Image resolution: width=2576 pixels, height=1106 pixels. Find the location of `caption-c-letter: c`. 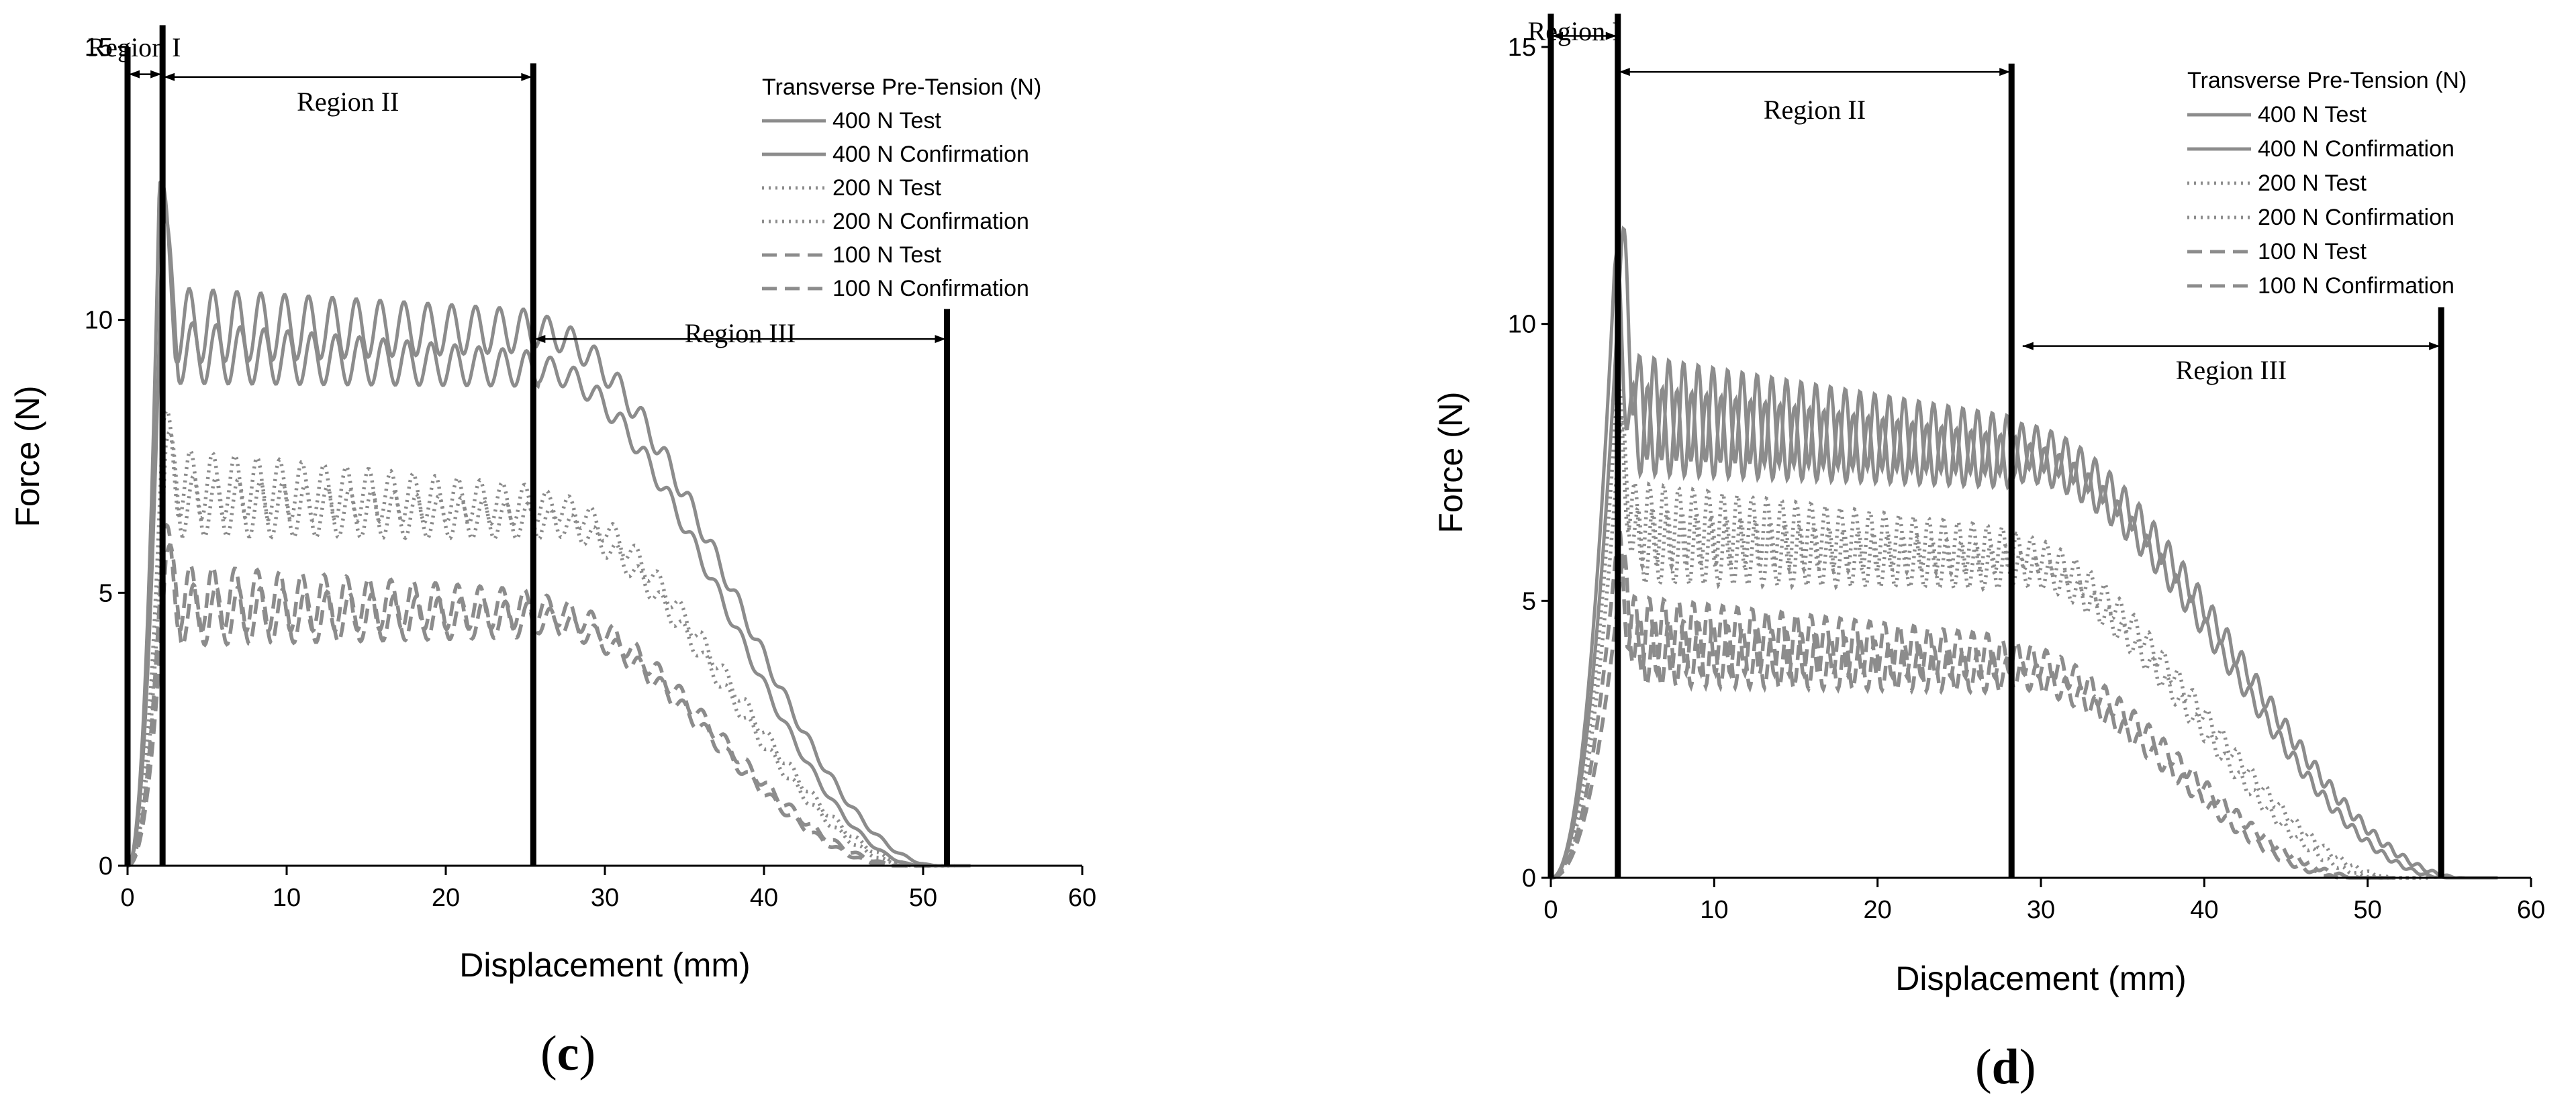

caption-c-letter: c is located at coordinates (568, 1053).